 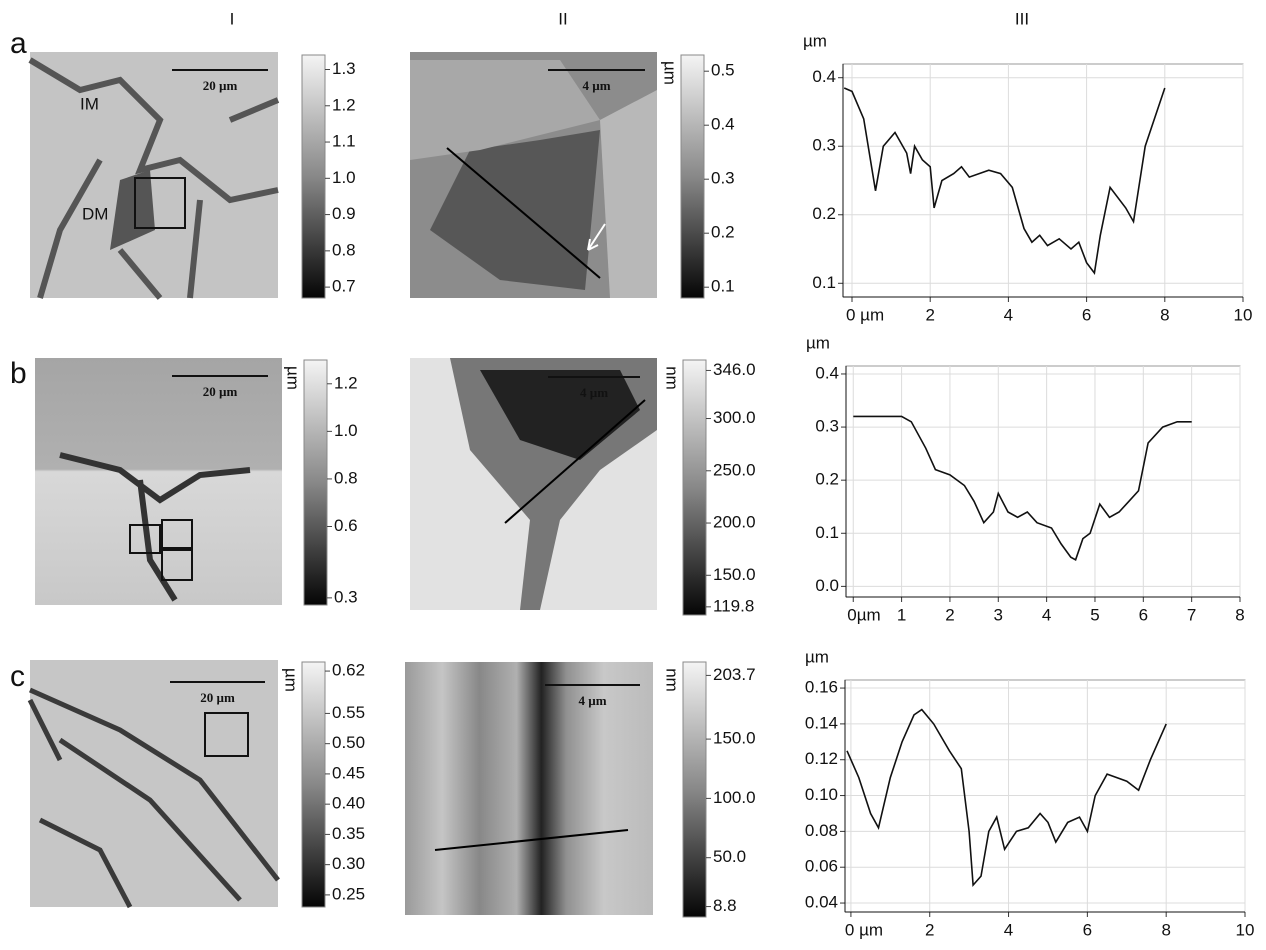 I want to click on colorbar-tick-label: 1.1, so click(x=344, y=141).